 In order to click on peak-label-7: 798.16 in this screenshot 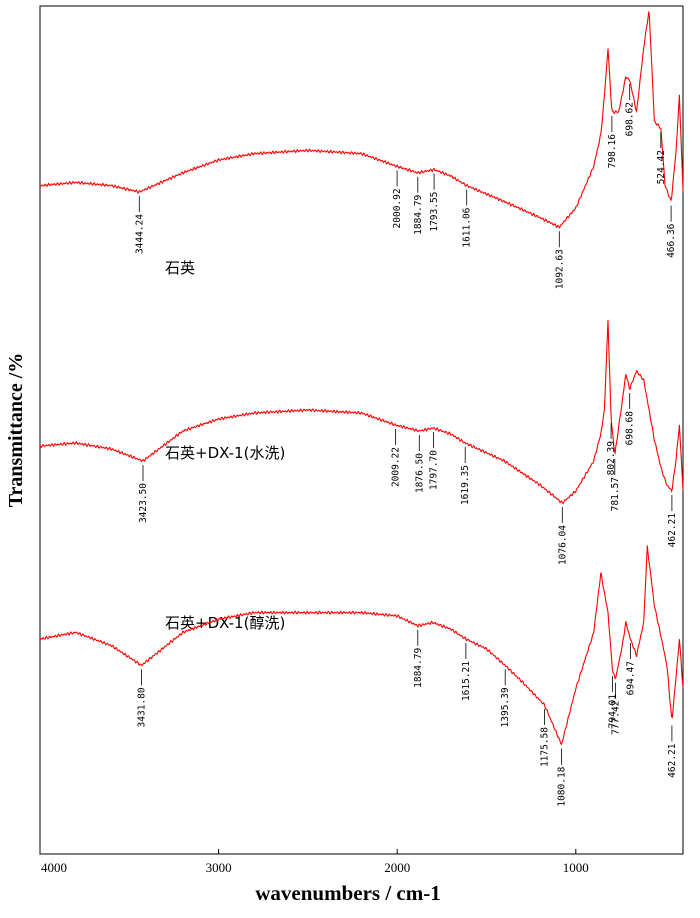, I will do `click(612, 151)`.